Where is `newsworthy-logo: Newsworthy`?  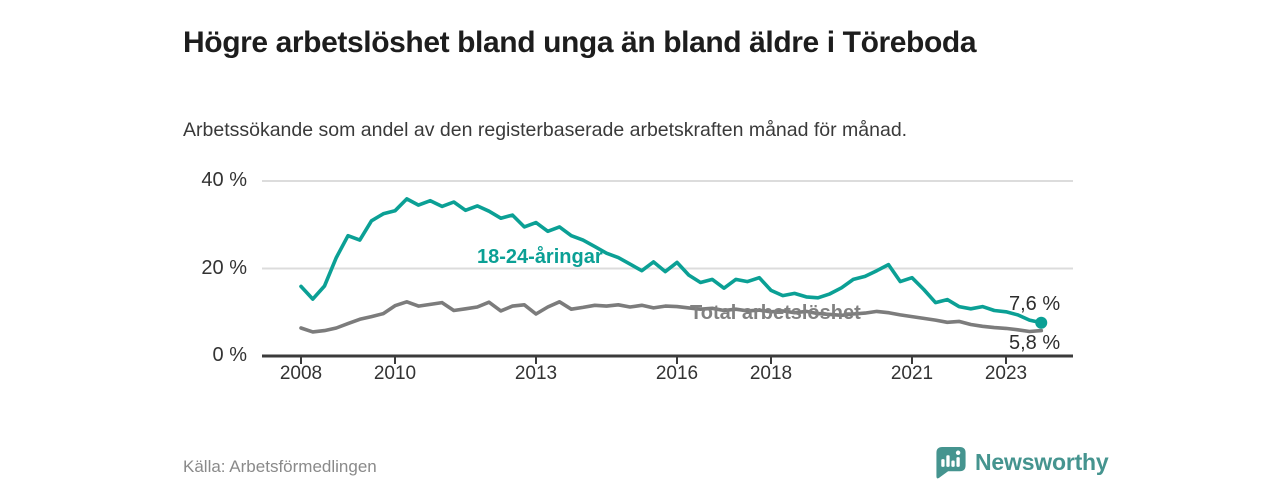 newsworthy-logo: Newsworthy is located at coordinates (1021, 462).